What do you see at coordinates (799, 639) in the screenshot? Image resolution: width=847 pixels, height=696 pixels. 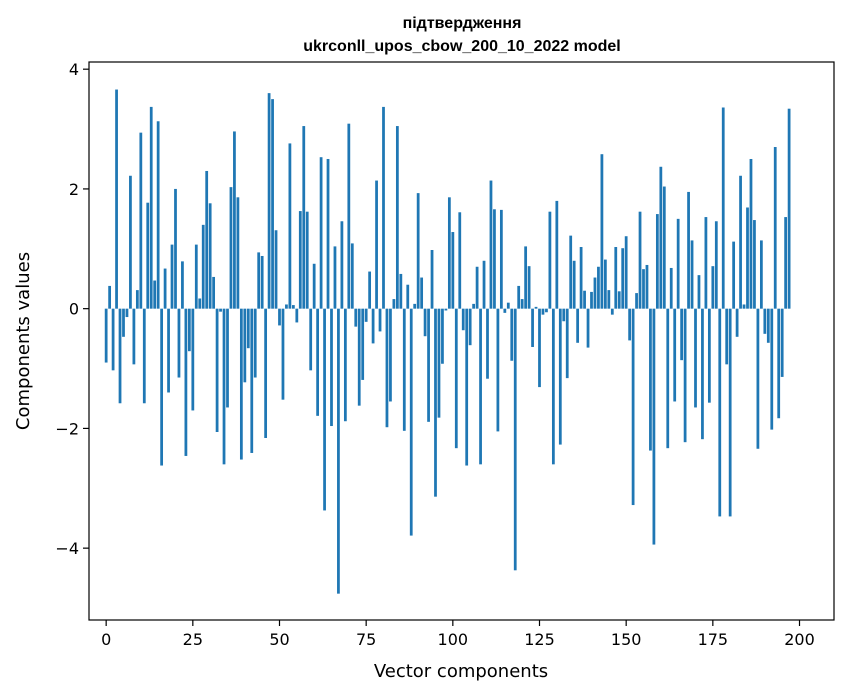 I see `x-tick-label: 200` at bounding box center [799, 639].